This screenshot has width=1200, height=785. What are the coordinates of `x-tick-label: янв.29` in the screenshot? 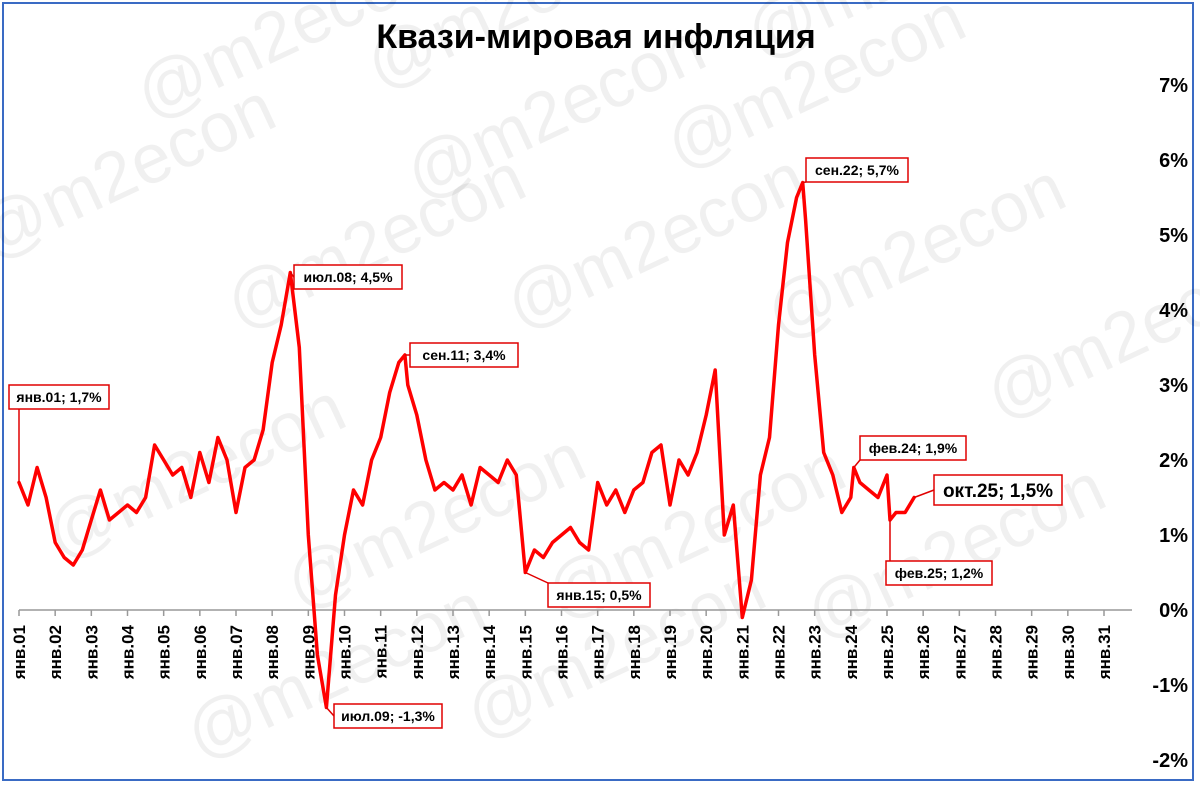 It's located at (1032, 652).